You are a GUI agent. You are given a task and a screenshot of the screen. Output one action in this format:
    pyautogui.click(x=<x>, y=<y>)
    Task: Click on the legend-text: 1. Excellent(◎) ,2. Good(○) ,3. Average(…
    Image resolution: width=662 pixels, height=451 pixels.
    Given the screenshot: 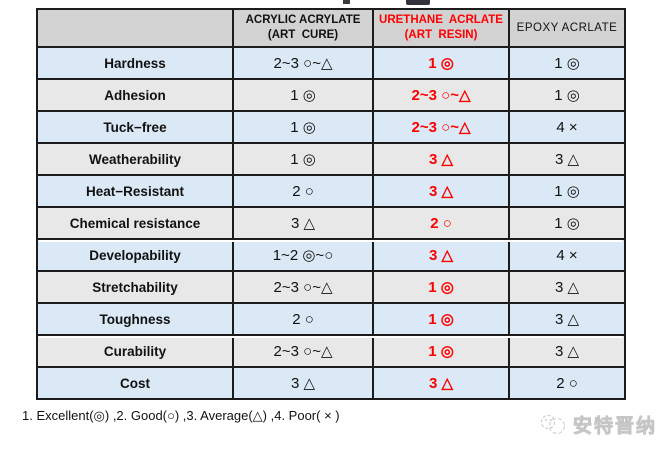 What is the action you would take?
    pyautogui.click(x=181, y=415)
    